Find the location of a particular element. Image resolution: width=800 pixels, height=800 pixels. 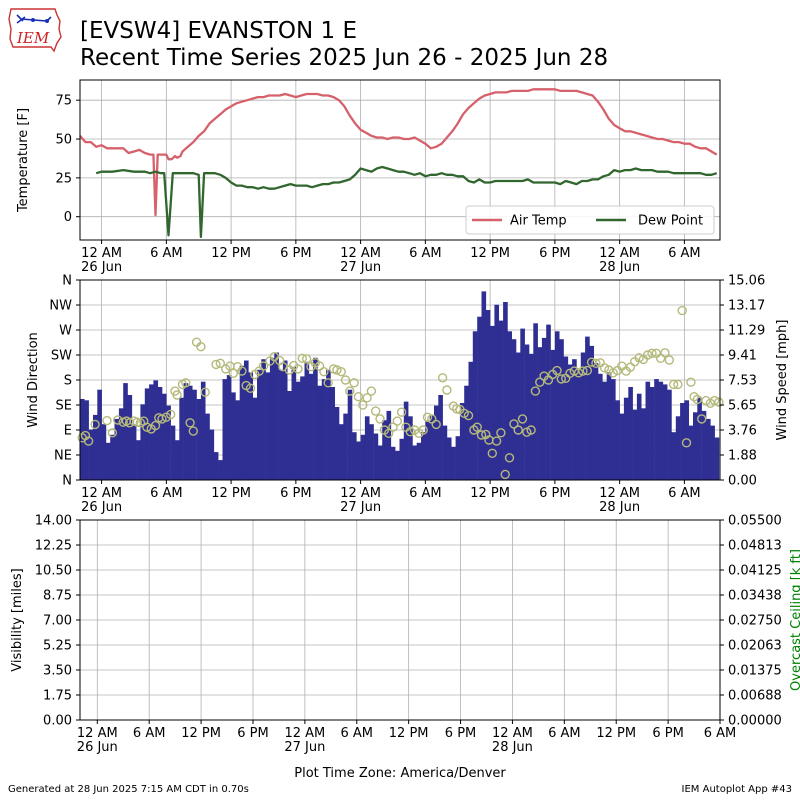

speed-tick-label-4: 7.53 is located at coordinates (742, 381).